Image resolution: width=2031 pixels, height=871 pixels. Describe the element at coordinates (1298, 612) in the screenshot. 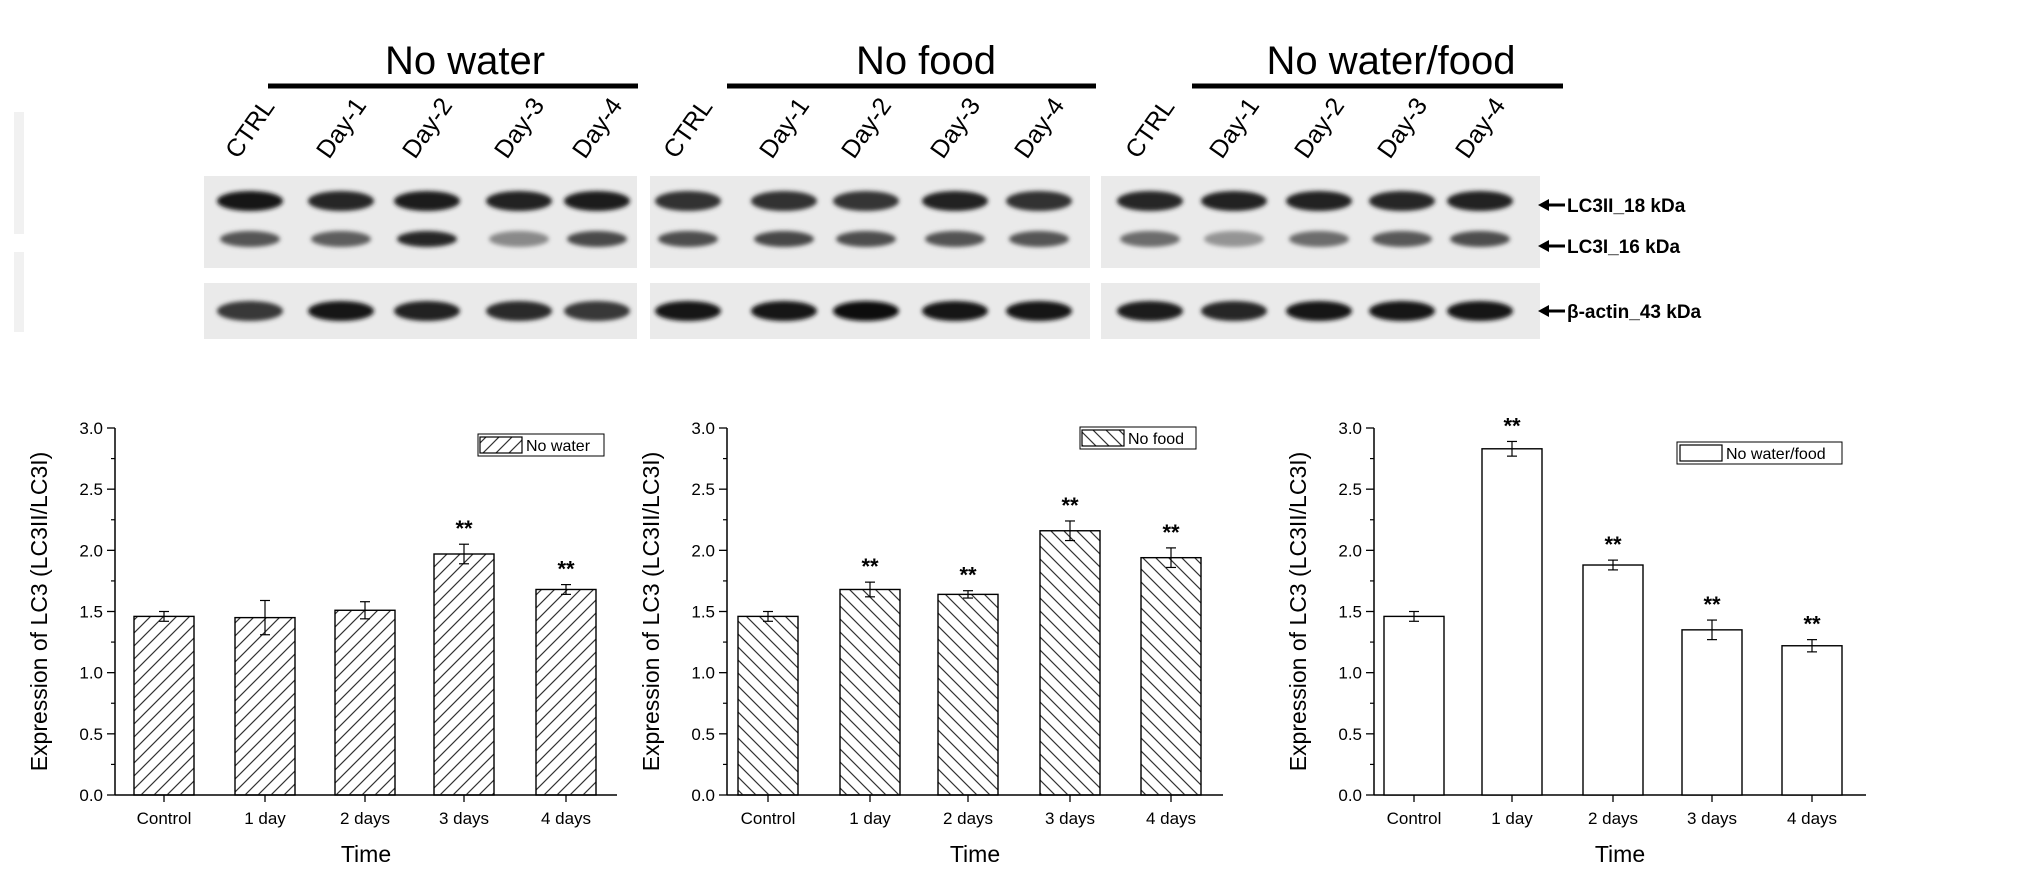

I see `y-axis-label: Expression of LC3 (LC3II/LC3I)` at that location.